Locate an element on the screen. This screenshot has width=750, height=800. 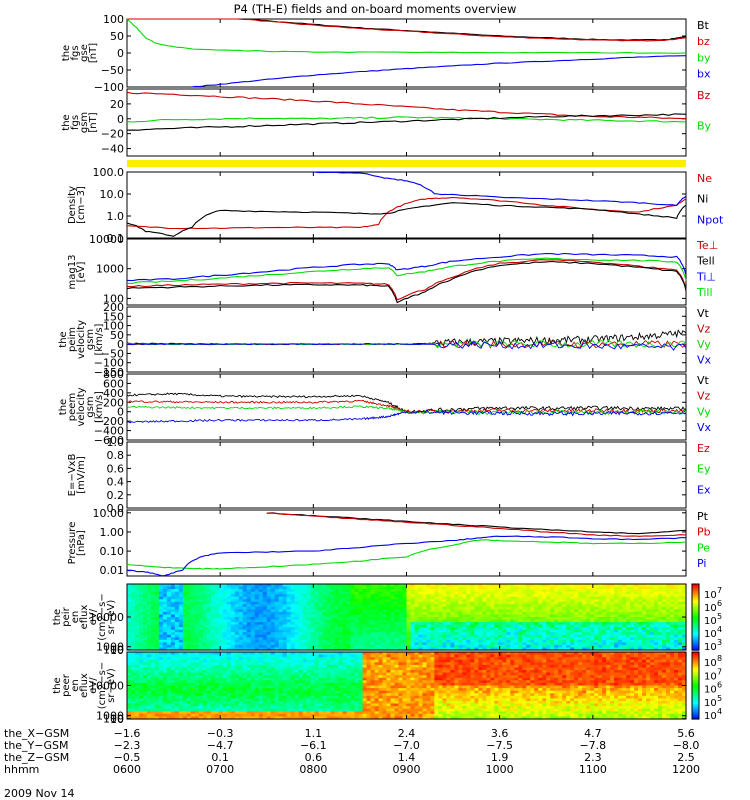
y-axis-label: velocity is located at coordinates (81, 406).